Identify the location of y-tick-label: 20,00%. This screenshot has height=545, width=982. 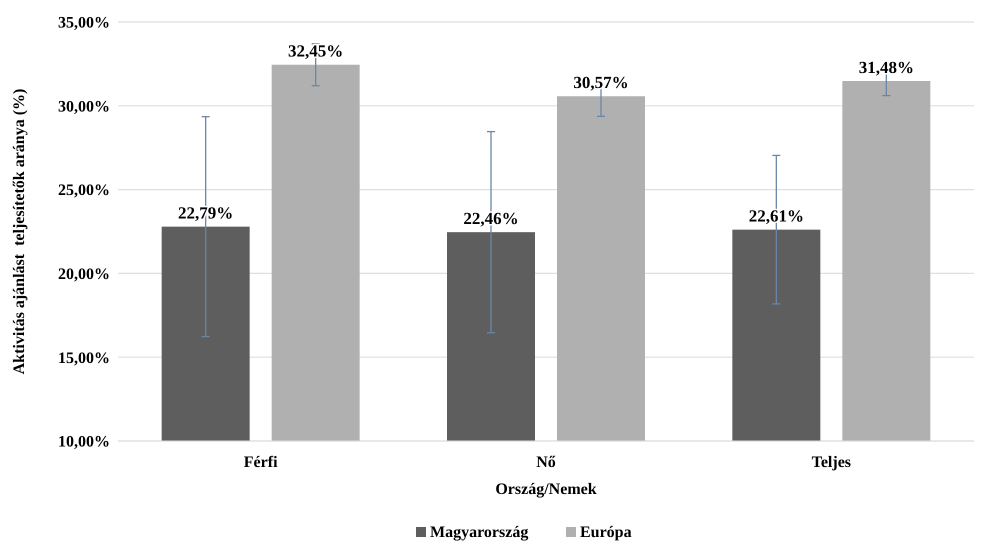
(84, 274).